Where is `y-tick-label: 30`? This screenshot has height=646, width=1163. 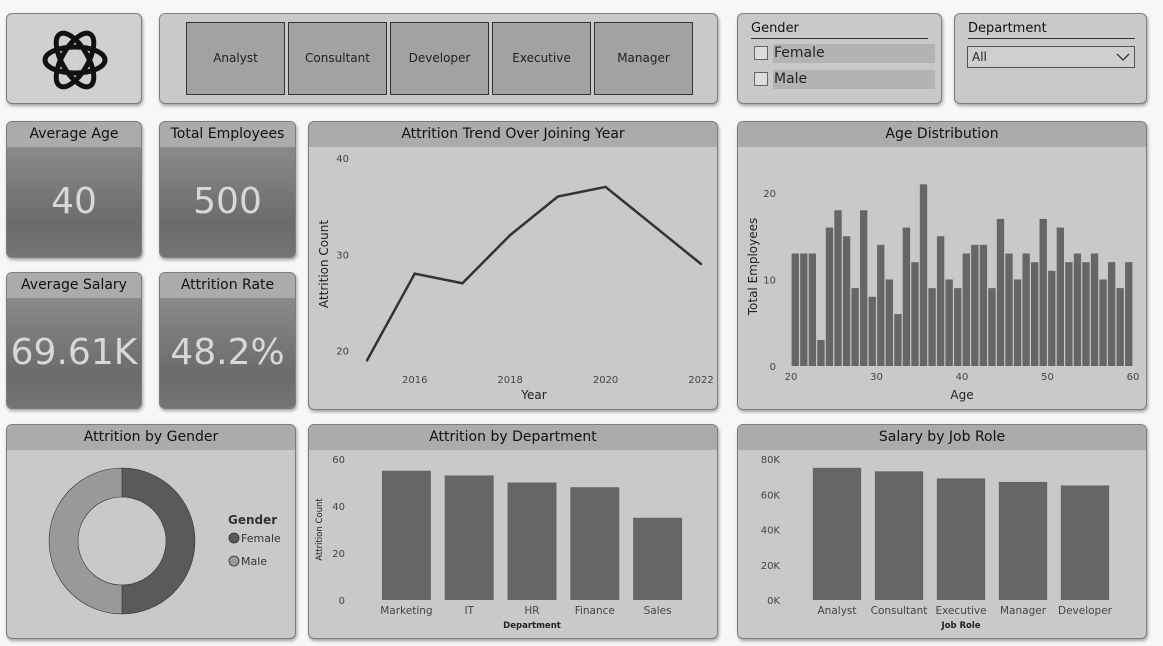 y-tick-label: 30 is located at coordinates (342, 255).